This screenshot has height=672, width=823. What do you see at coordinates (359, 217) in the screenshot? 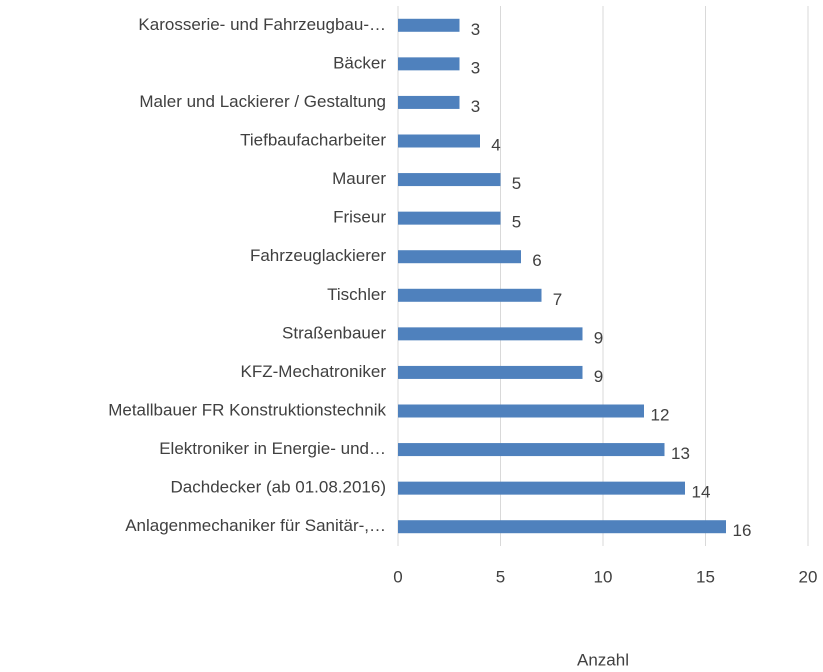
I see `y-tick-label: Friseur` at bounding box center [359, 217].